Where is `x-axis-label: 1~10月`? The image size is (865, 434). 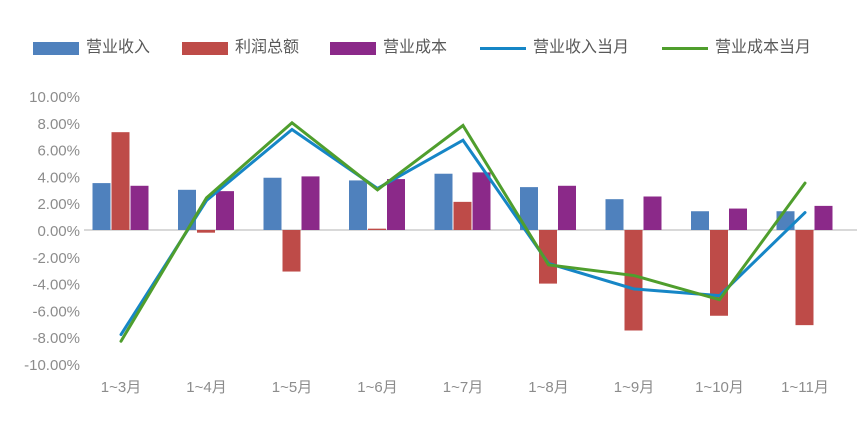 x-axis-label: 1~10月 is located at coordinates (719, 387).